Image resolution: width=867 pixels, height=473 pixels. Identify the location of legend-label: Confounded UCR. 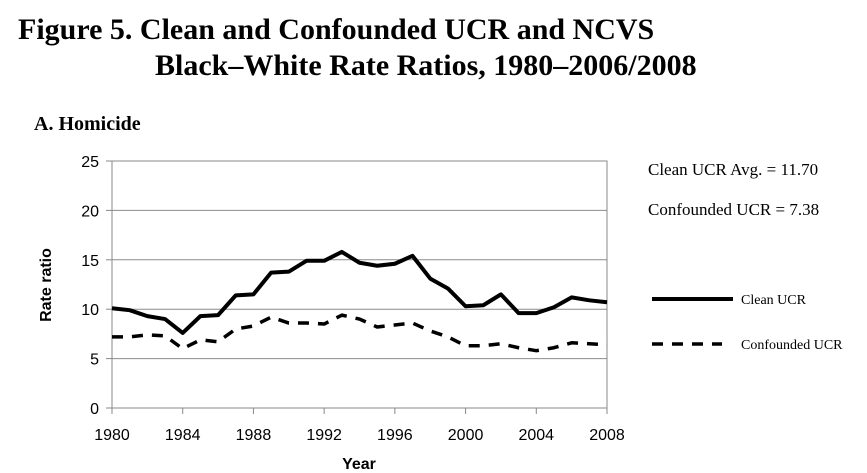
(792, 345).